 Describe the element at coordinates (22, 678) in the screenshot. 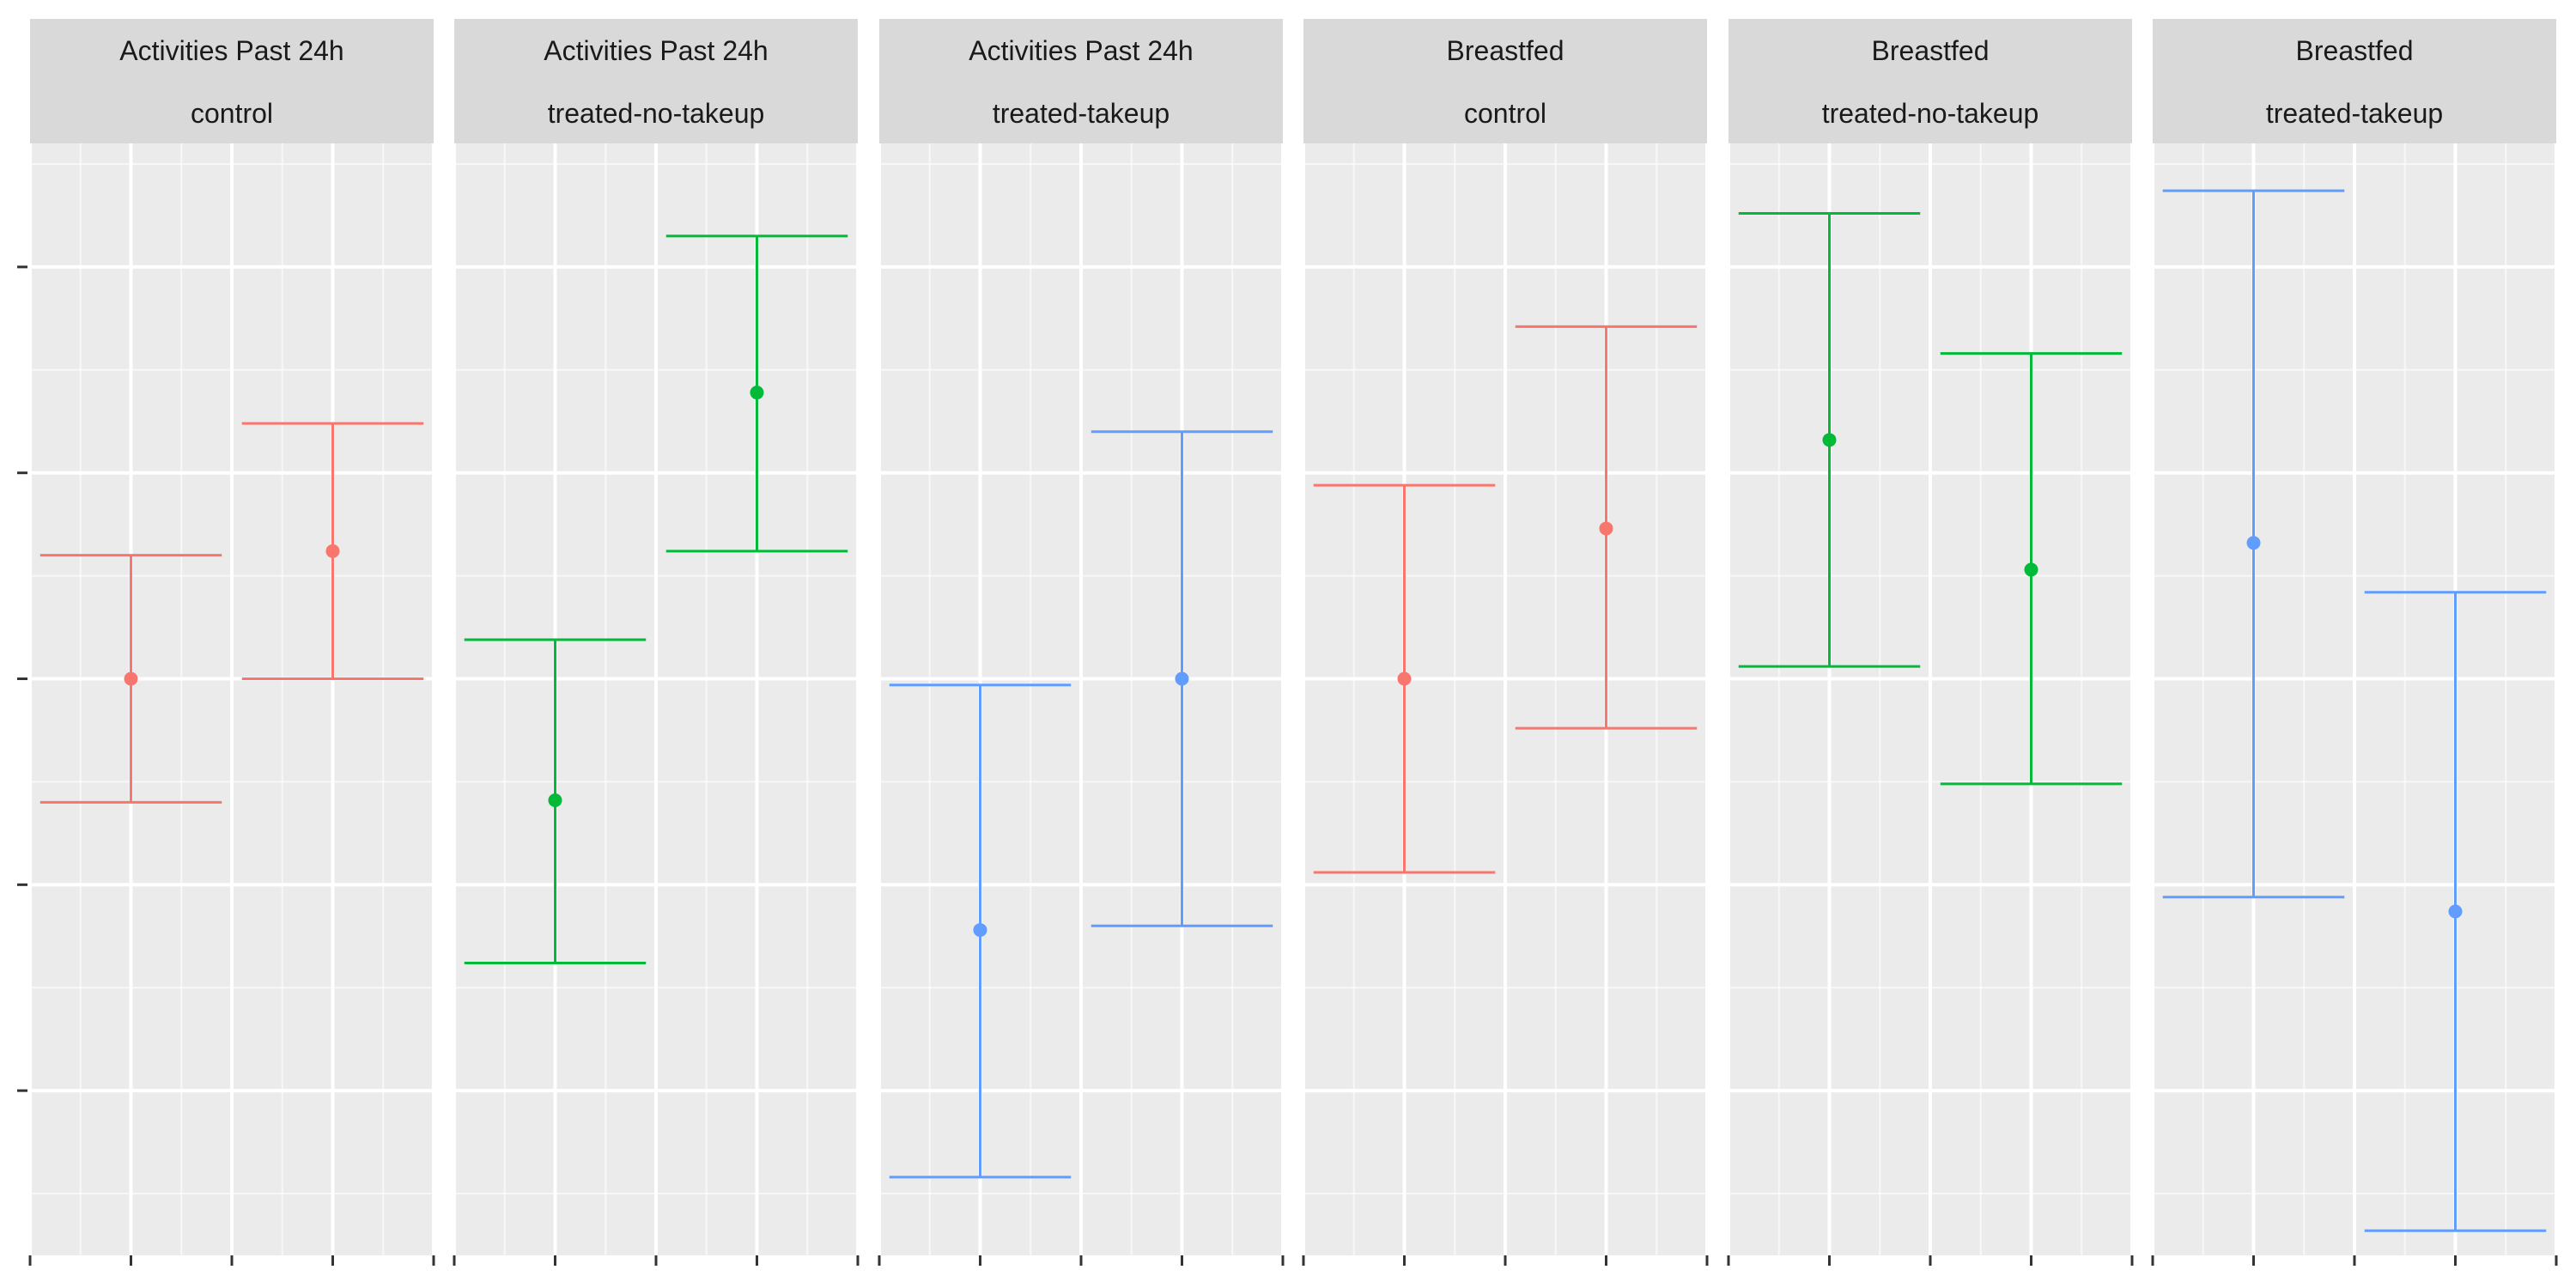

I see `y-axis` at that location.